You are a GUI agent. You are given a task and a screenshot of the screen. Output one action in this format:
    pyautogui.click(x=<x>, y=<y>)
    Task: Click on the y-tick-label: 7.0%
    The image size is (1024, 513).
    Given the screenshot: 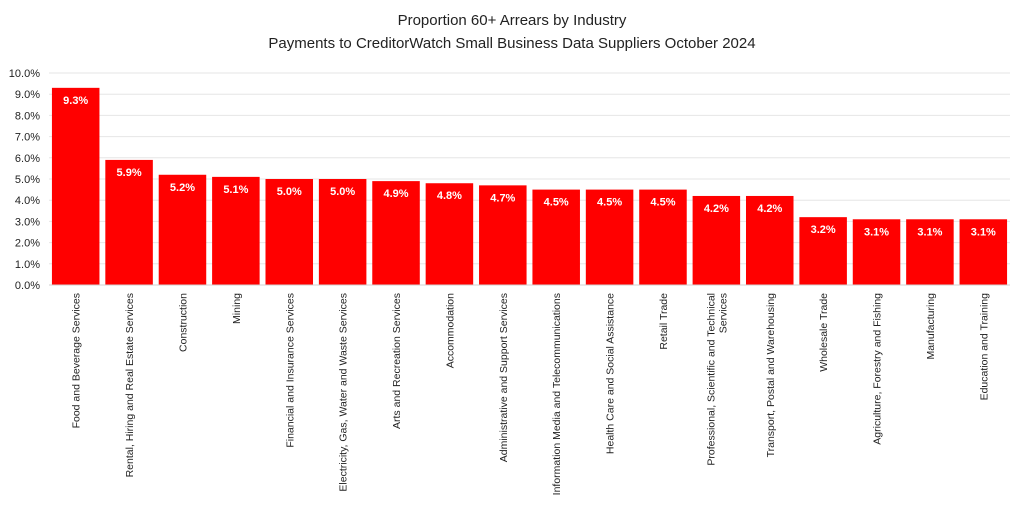 What is the action you would take?
    pyautogui.click(x=27, y=138)
    